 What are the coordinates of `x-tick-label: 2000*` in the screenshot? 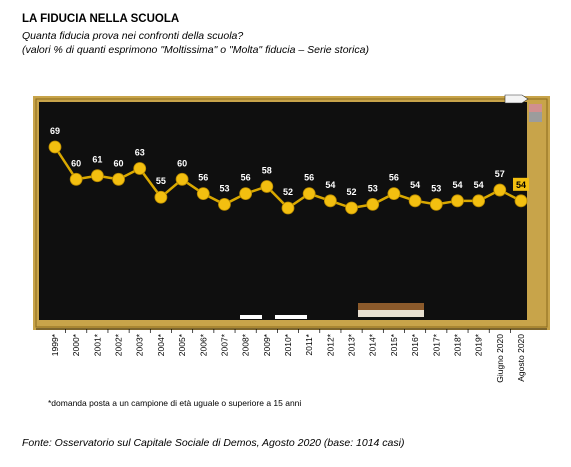 It's located at (76, 344).